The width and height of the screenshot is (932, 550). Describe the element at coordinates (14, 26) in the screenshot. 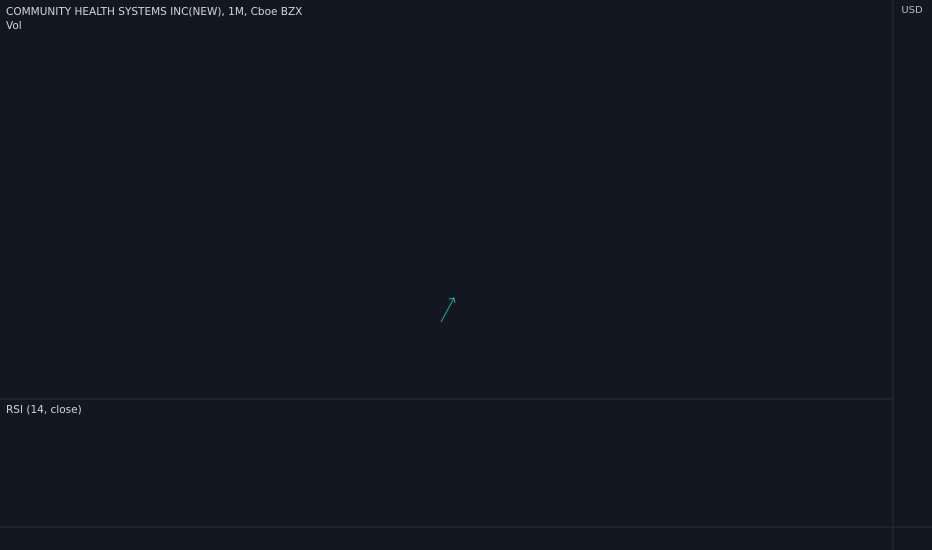

I see `volume-label: Vol` at that location.